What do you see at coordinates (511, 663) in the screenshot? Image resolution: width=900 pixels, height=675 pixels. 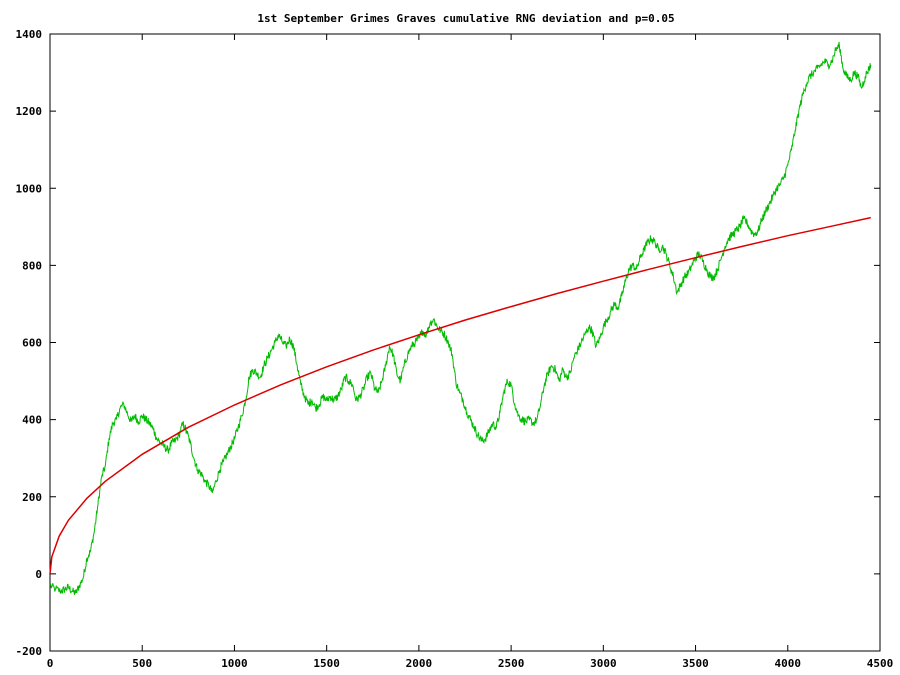 I see `x-tick-label: 2500` at bounding box center [511, 663].